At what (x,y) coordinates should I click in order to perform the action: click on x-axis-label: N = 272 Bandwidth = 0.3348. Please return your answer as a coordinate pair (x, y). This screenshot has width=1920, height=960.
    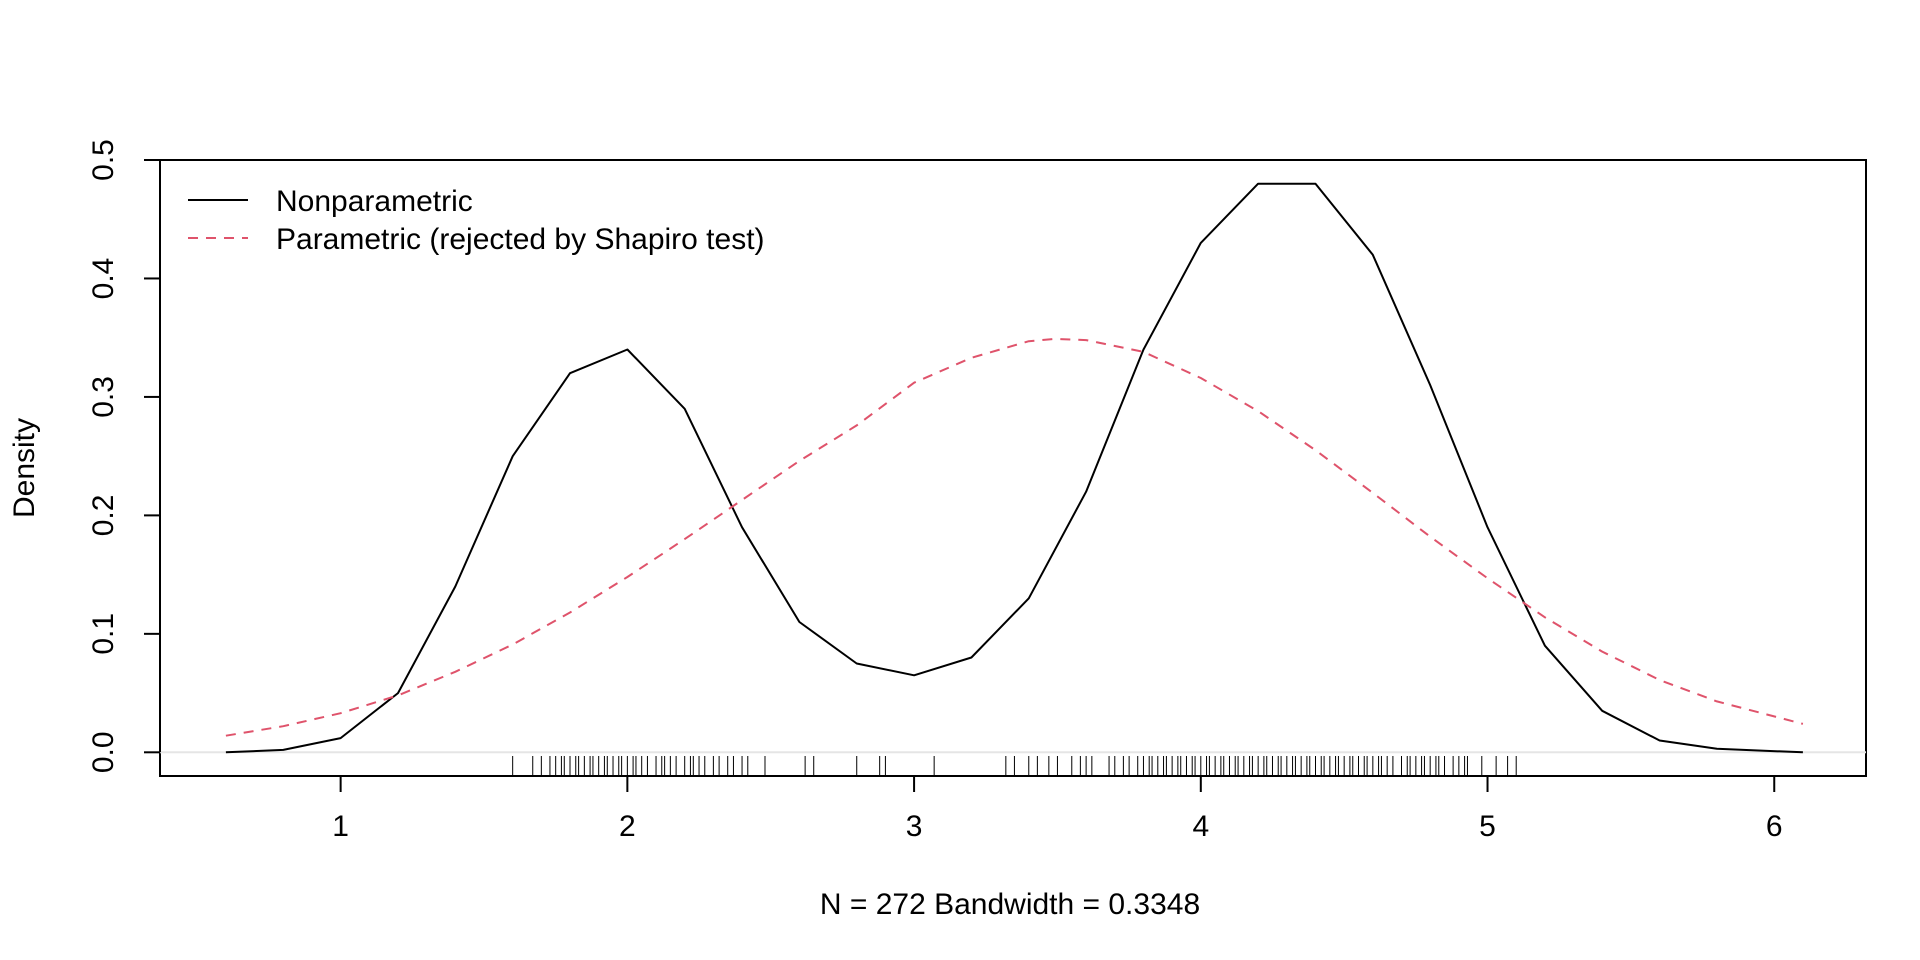
    Looking at the image, I should click on (1010, 904).